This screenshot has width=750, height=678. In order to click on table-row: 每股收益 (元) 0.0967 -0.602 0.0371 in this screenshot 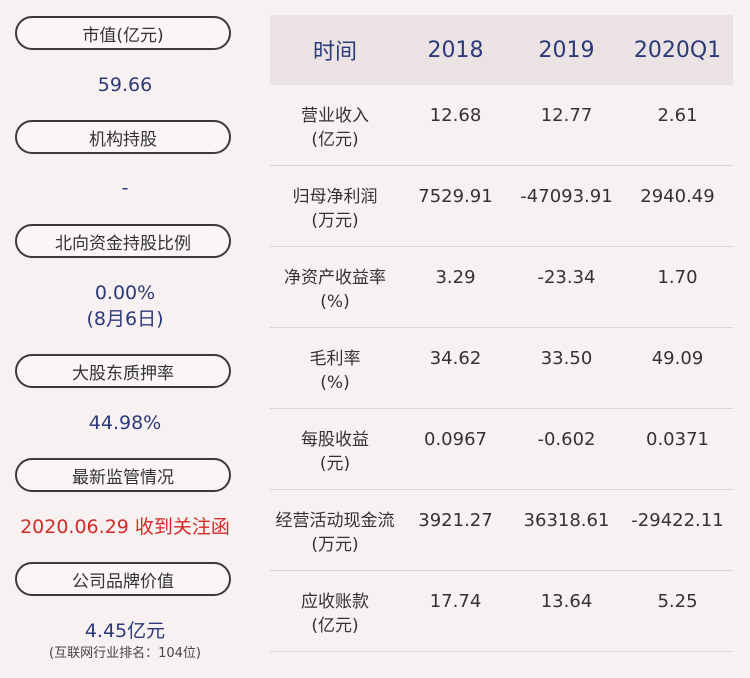, I will do `click(501, 449)`.